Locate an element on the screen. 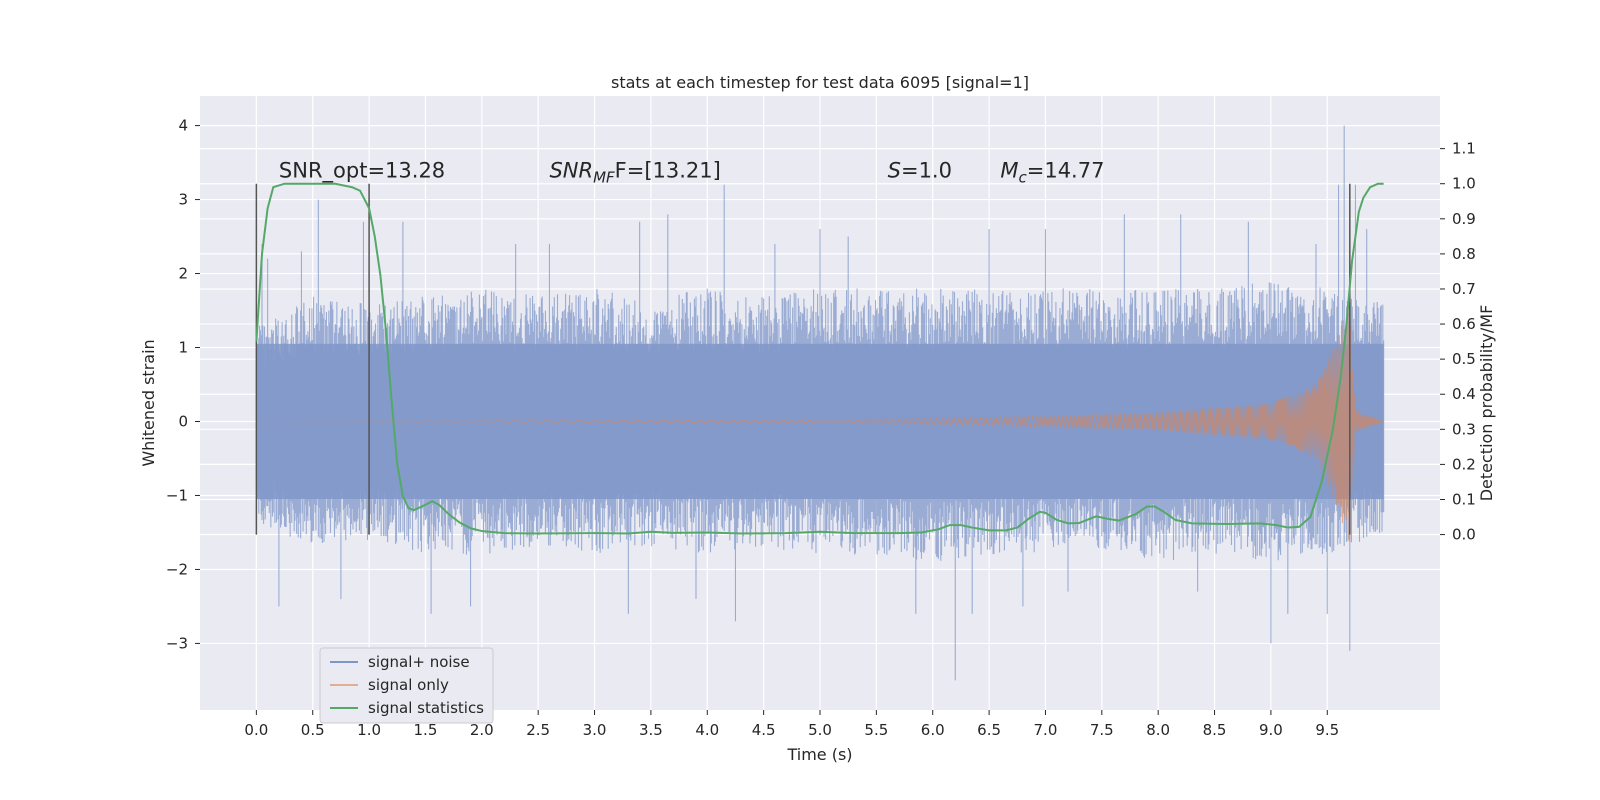 The image size is (1600, 800). y2-axis-label: Detection probability/MF is located at coordinates (1486, 403).